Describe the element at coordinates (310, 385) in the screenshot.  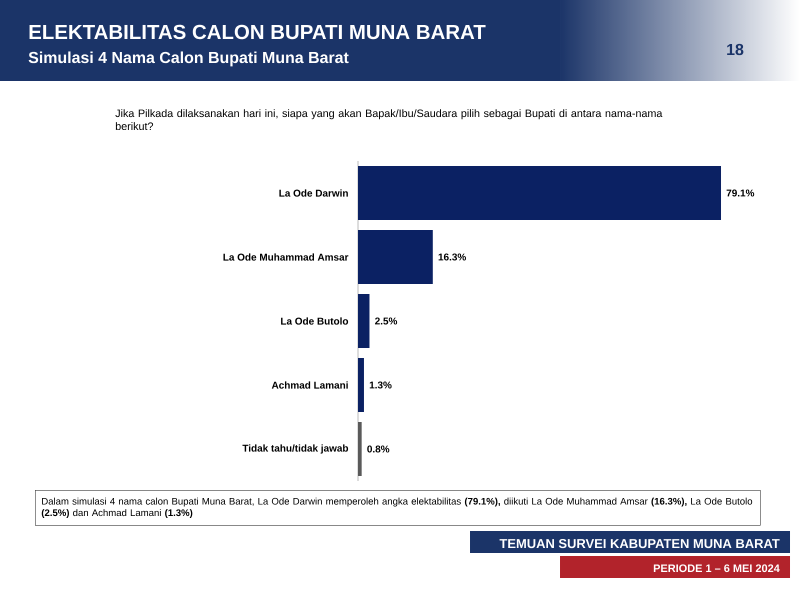
I see `y-tick-label: Achmad Lamani` at that location.